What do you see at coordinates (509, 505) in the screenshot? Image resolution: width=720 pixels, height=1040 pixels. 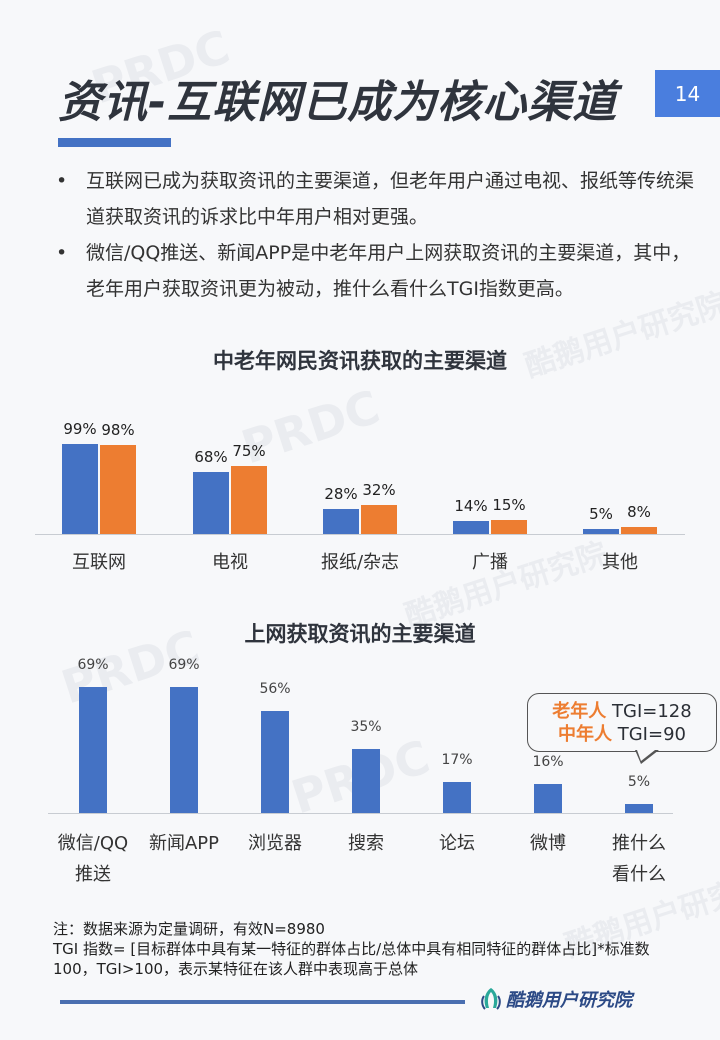 I see `chart1-value-label: 15%` at bounding box center [509, 505].